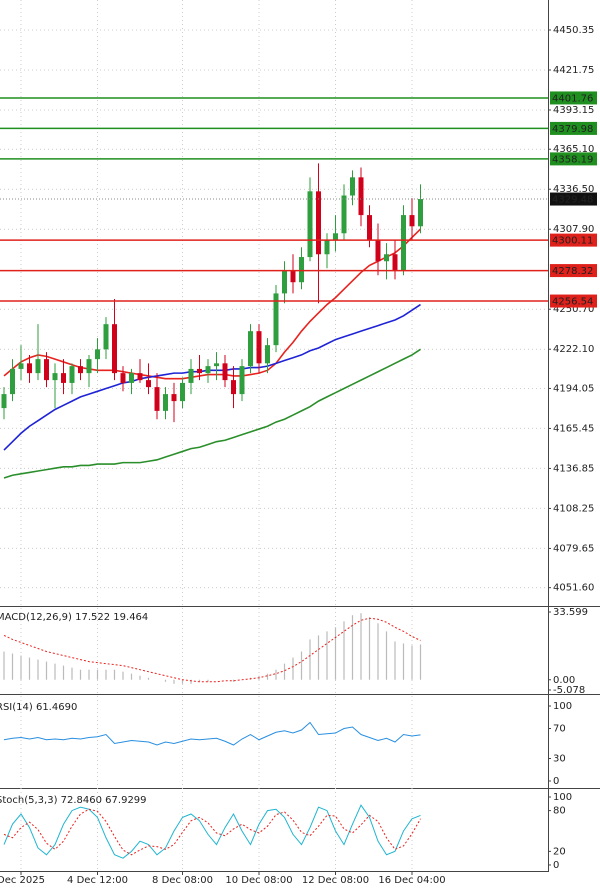  Describe the element at coordinates (212, 650) in the screenshot. I see `macd-signal-line` at that location.